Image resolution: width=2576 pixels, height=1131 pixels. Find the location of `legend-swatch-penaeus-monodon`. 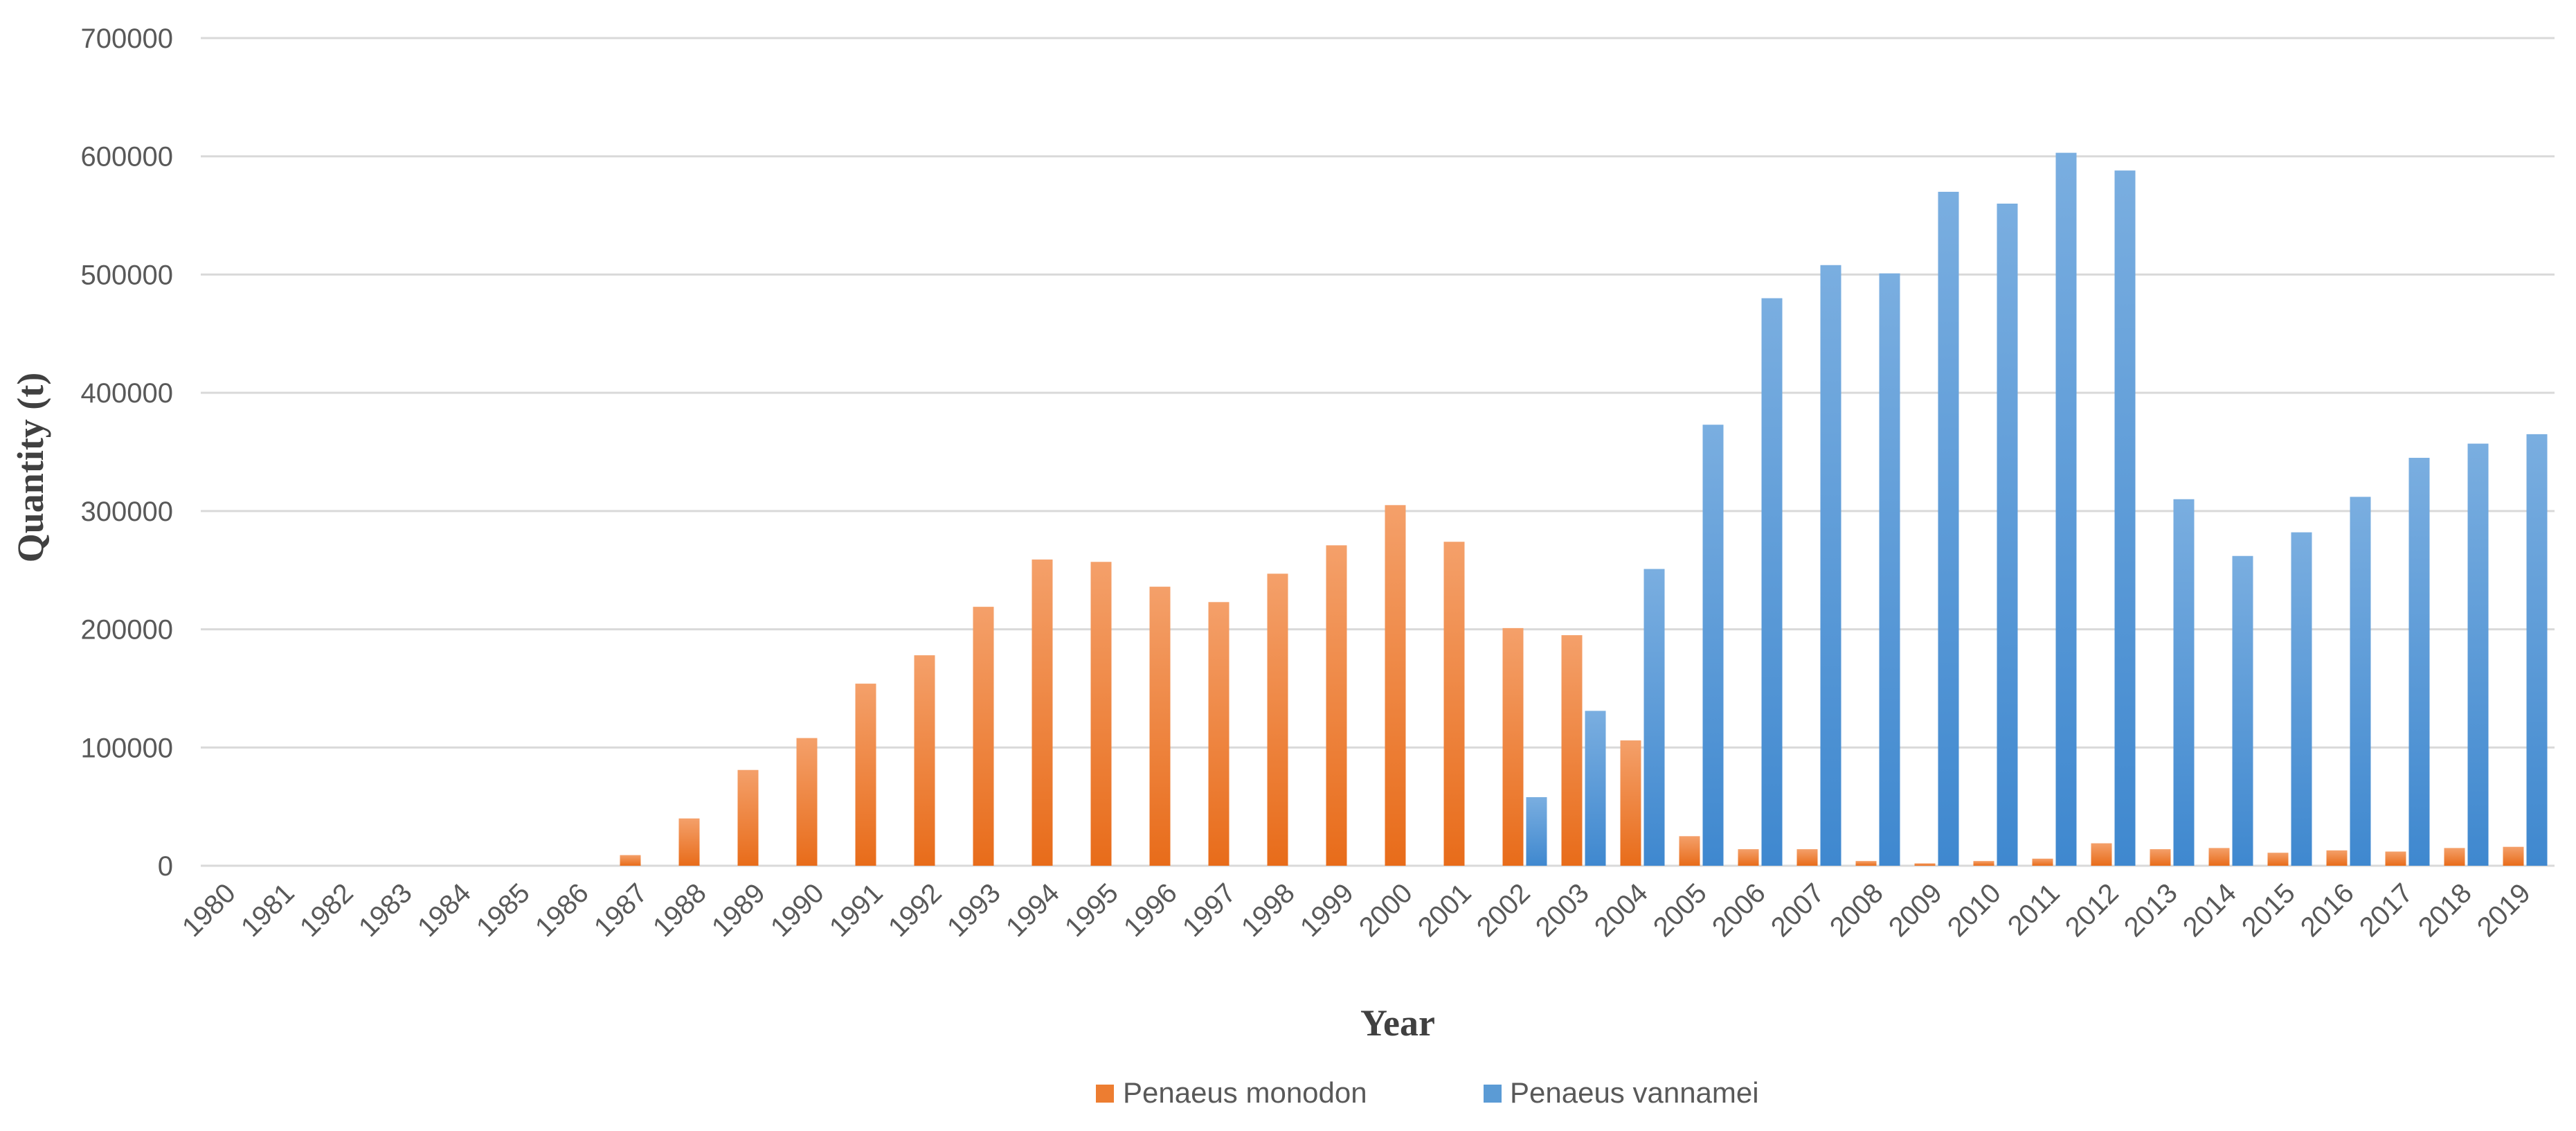

legend-swatch-penaeus-monodon is located at coordinates (1105, 1094).